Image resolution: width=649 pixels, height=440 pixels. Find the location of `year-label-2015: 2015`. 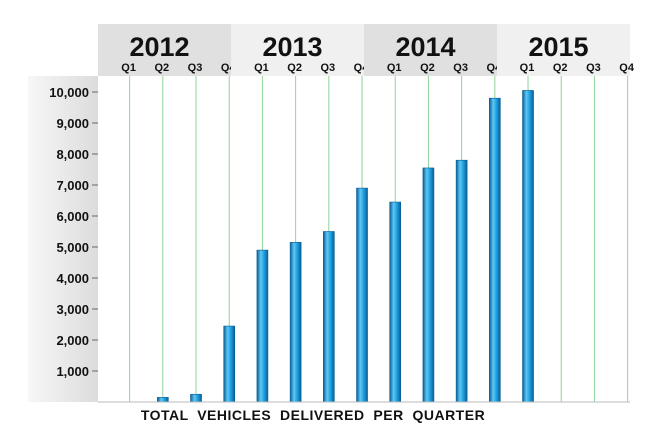

year-label-2015: 2015 is located at coordinates (558, 47).